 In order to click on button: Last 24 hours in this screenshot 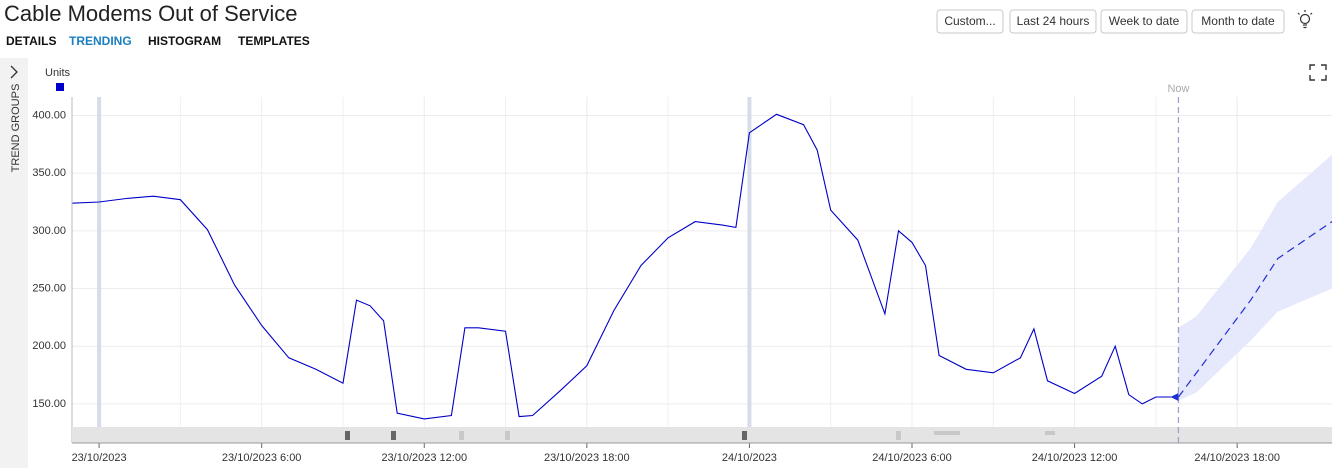, I will do `click(1053, 21)`.